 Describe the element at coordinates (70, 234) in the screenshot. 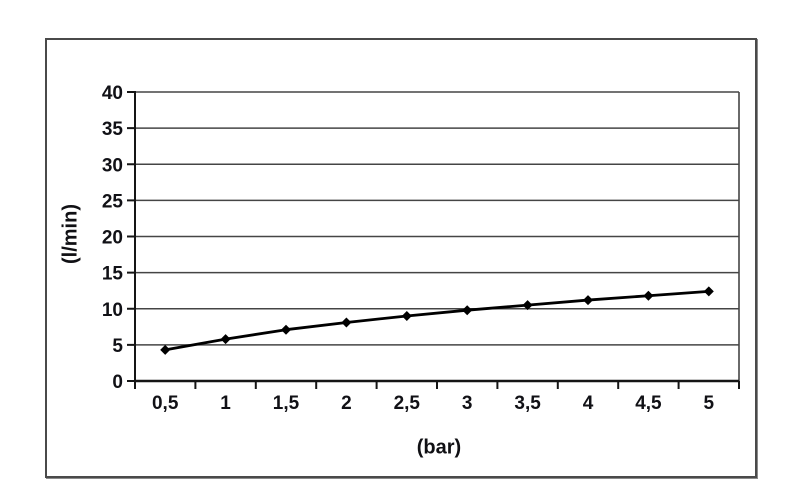

I see `y-axis-title: (l/min)` at that location.